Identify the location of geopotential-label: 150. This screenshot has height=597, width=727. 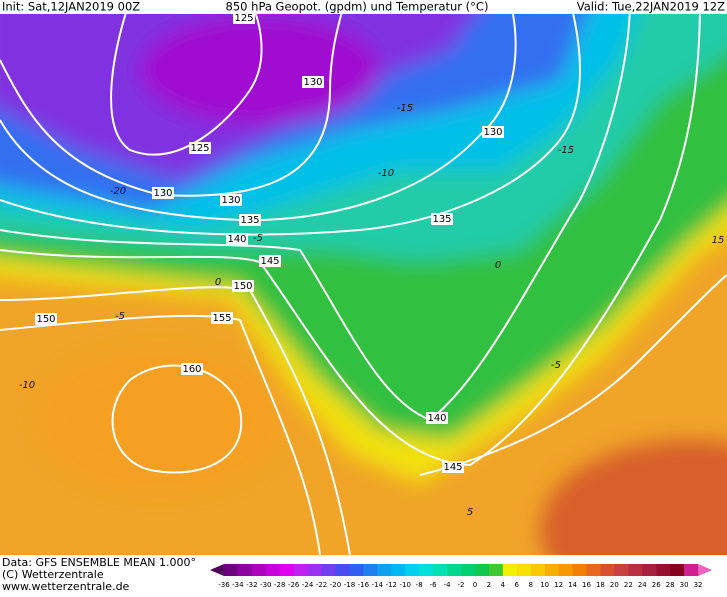
(242, 286).